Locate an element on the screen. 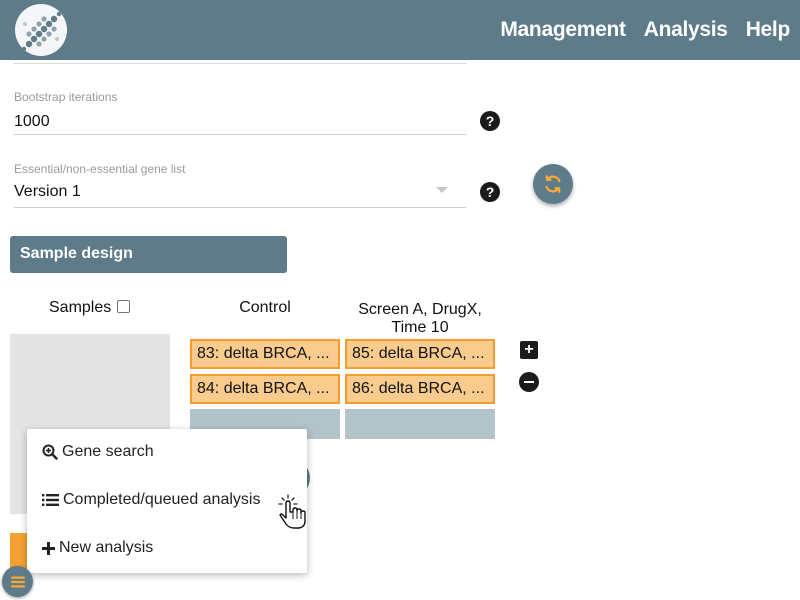 The height and width of the screenshot is (600, 800). menu-item-label: New analysis is located at coordinates (106, 547).